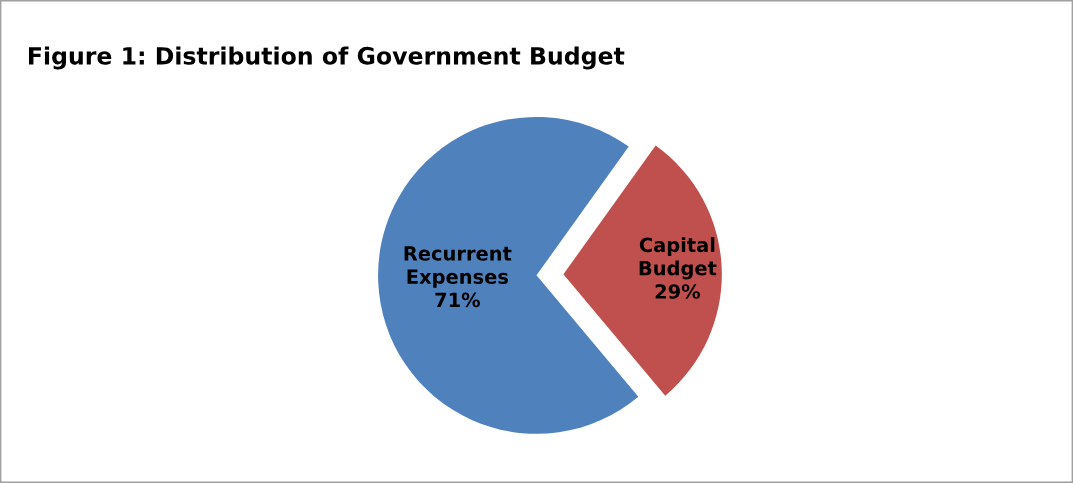  Describe the element at coordinates (678, 258) in the screenshot. I see `slice-label: Capital Budget` at that location.